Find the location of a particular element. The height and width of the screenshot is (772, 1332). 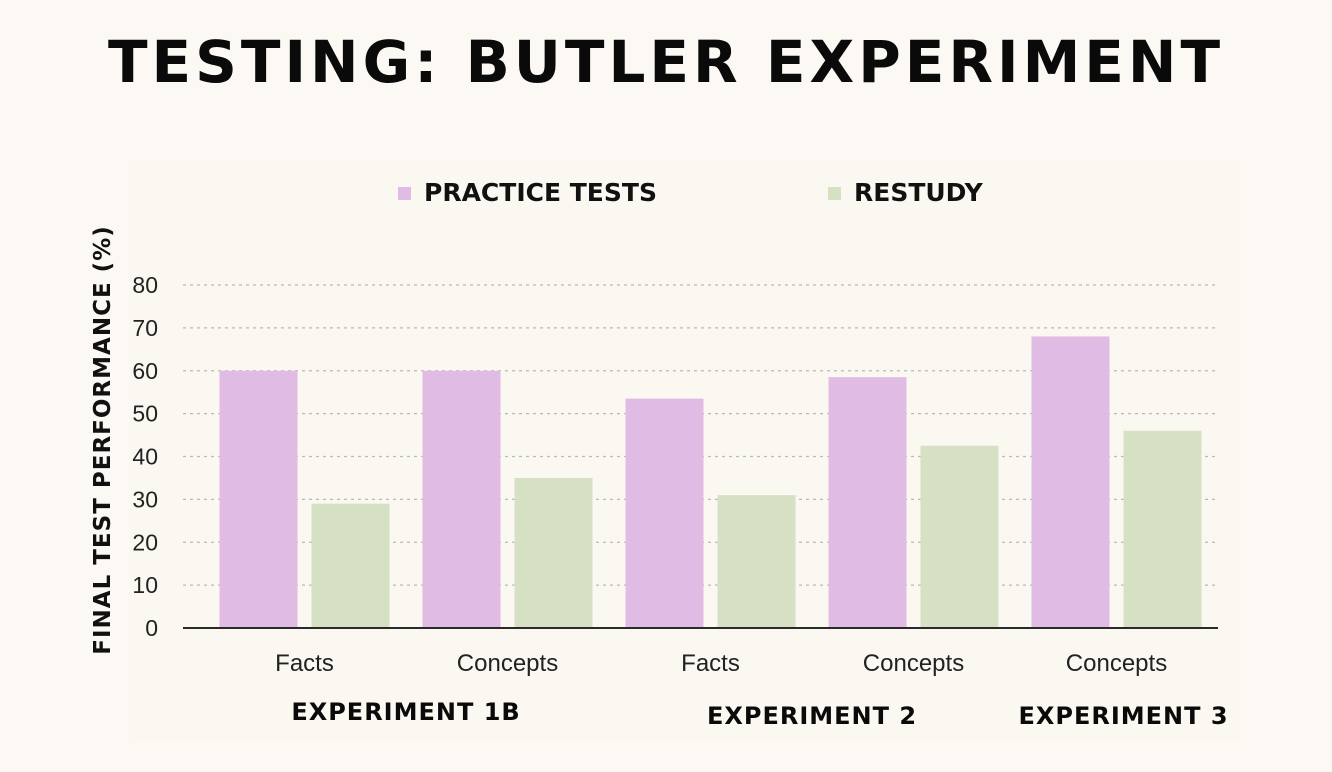

legend: PRACTICE TESTS RESTUDY is located at coordinates (691, 192).